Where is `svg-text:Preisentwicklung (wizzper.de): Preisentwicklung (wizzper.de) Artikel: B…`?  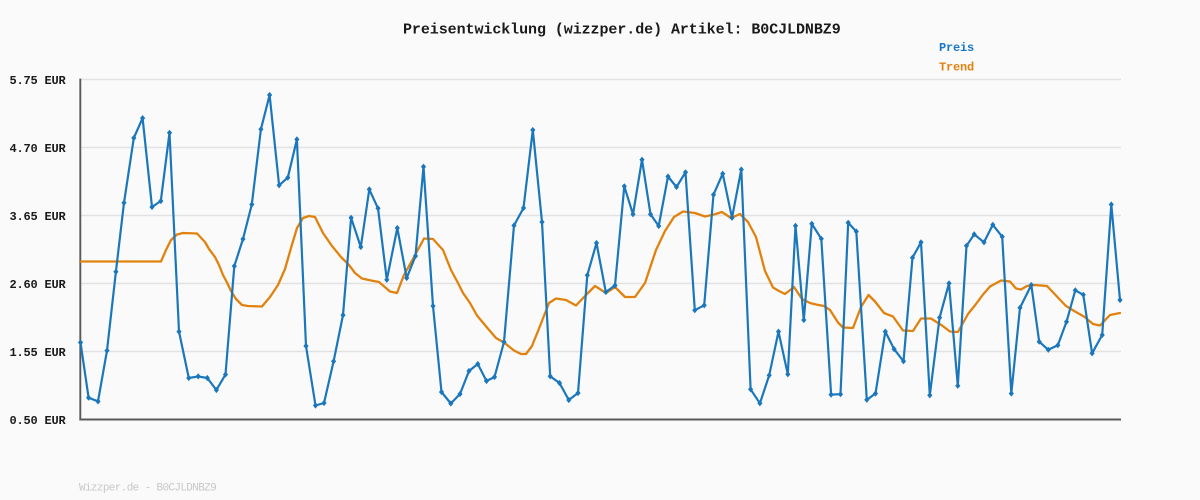
svg-text:Preisentwicklung (wizzper.de): Preisentwicklung (wizzper.de) Artikel: B… is located at coordinates (622, 30).